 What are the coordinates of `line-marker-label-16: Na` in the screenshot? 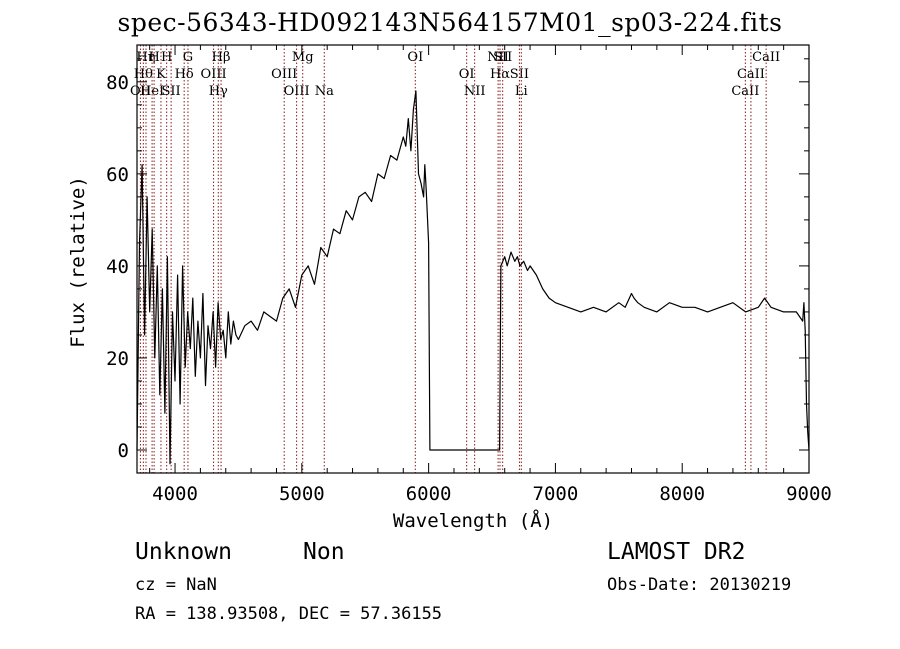 It's located at (324, 91).